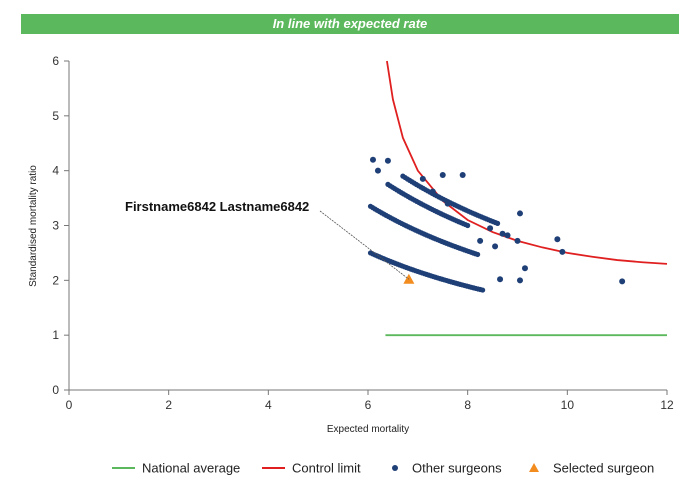 Image resolution: width=700 pixels, height=500 pixels. I want to click on selected-surgeon-legend-swatch, so click(534, 467).